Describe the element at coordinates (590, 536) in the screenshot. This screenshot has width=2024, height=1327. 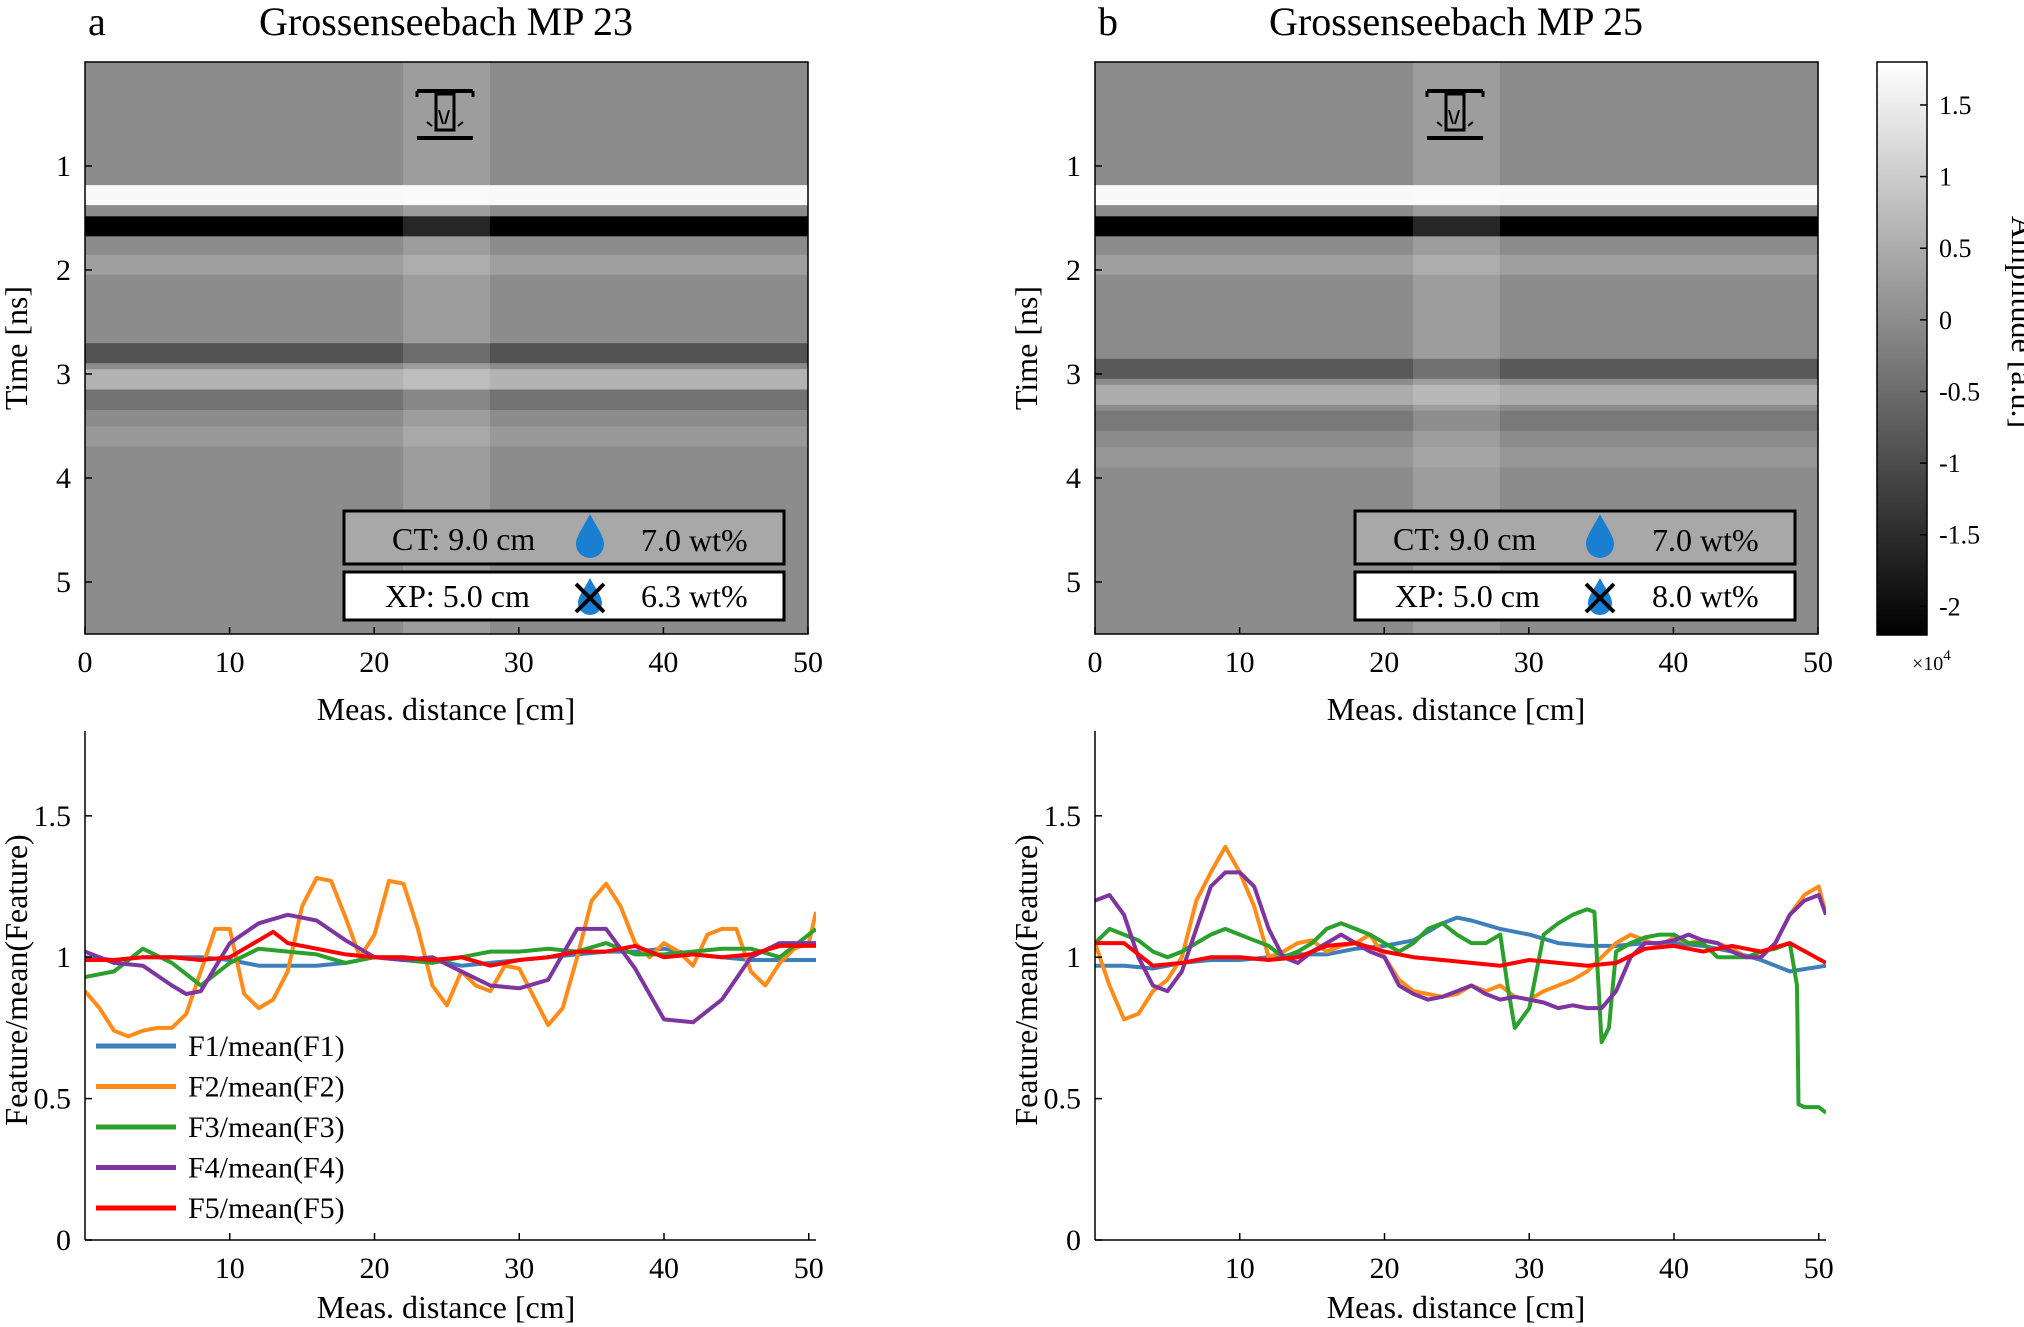
I see `water-drop-icon` at that location.